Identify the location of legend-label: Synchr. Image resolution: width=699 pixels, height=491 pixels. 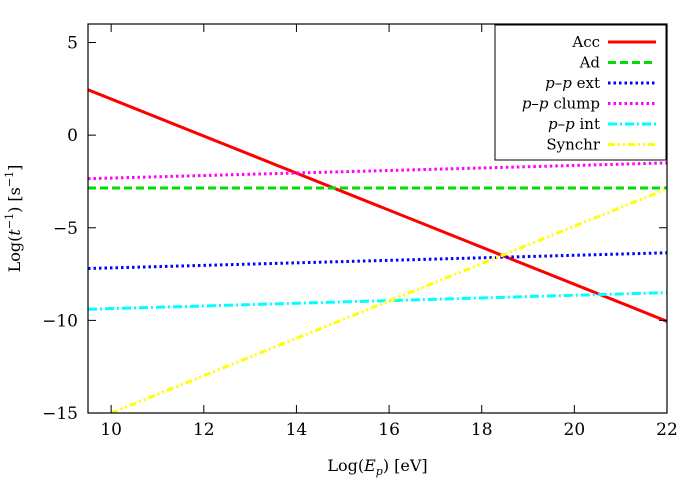
(573, 145).